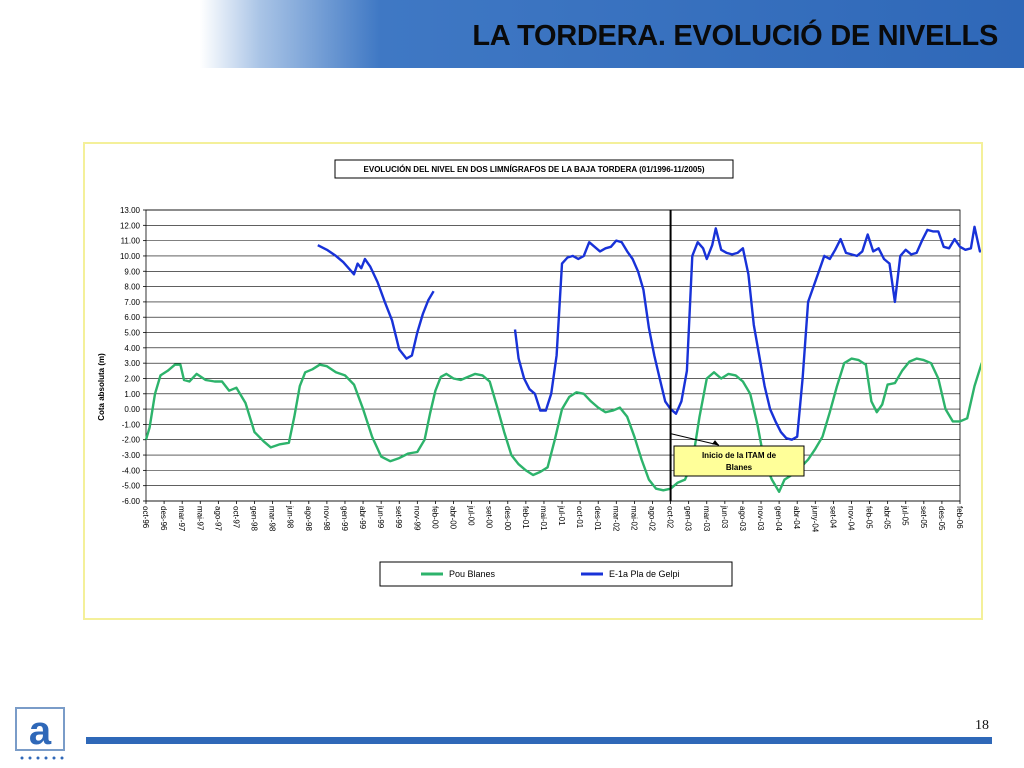  I want to click on x-tick-label: oct-96, so click(145, 517).